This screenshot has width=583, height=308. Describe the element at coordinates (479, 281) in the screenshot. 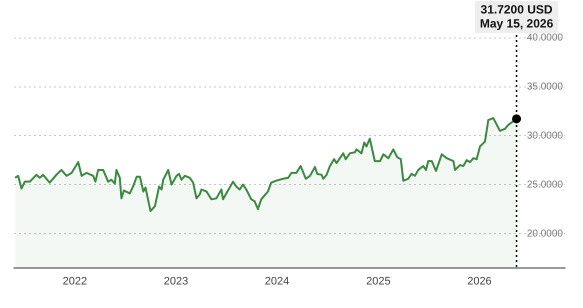

I see `x-tick-label: 2026` at that location.